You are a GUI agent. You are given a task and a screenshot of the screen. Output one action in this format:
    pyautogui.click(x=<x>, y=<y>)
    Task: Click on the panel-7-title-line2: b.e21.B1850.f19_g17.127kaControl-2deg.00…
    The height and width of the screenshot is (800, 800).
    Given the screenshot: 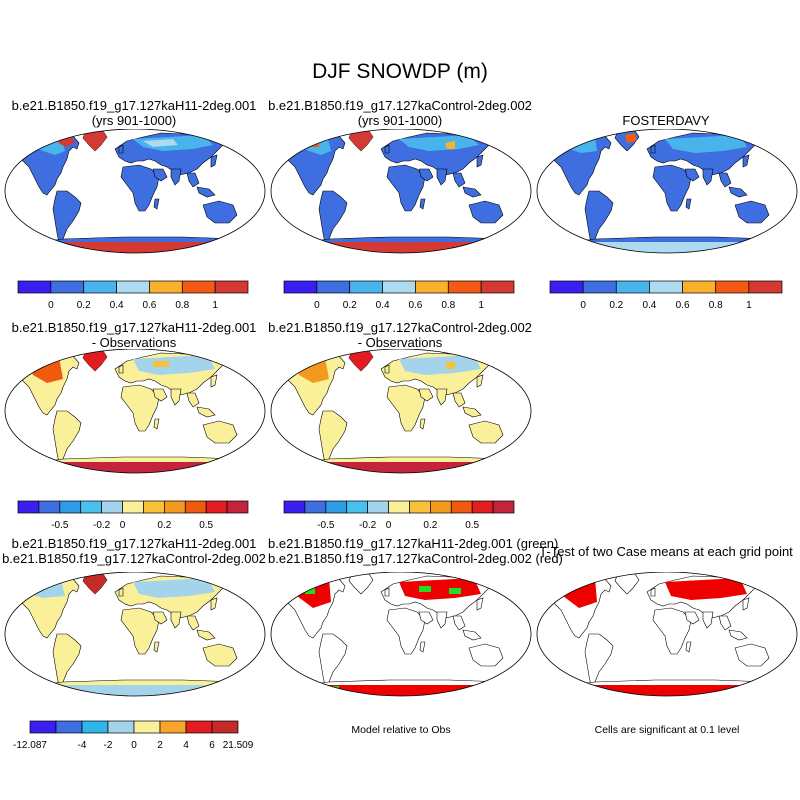 What is the action you would take?
    pyautogui.click(x=134, y=558)
    